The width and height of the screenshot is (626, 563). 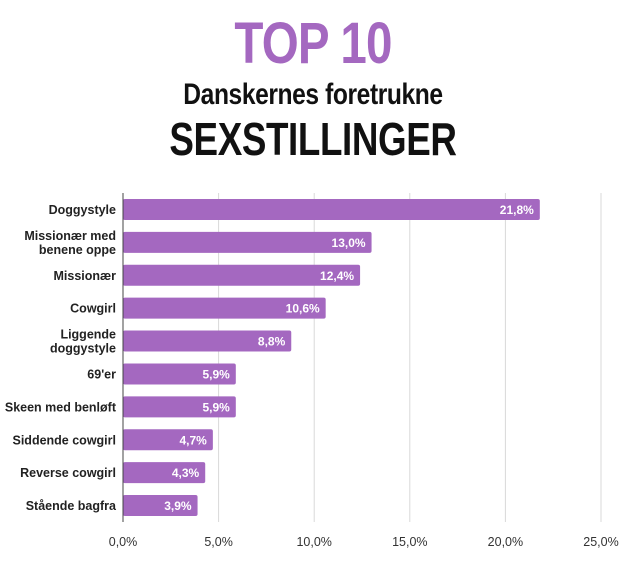 I want to click on chart-title-main: SEXSTILLINGER, so click(x=313, y=139).